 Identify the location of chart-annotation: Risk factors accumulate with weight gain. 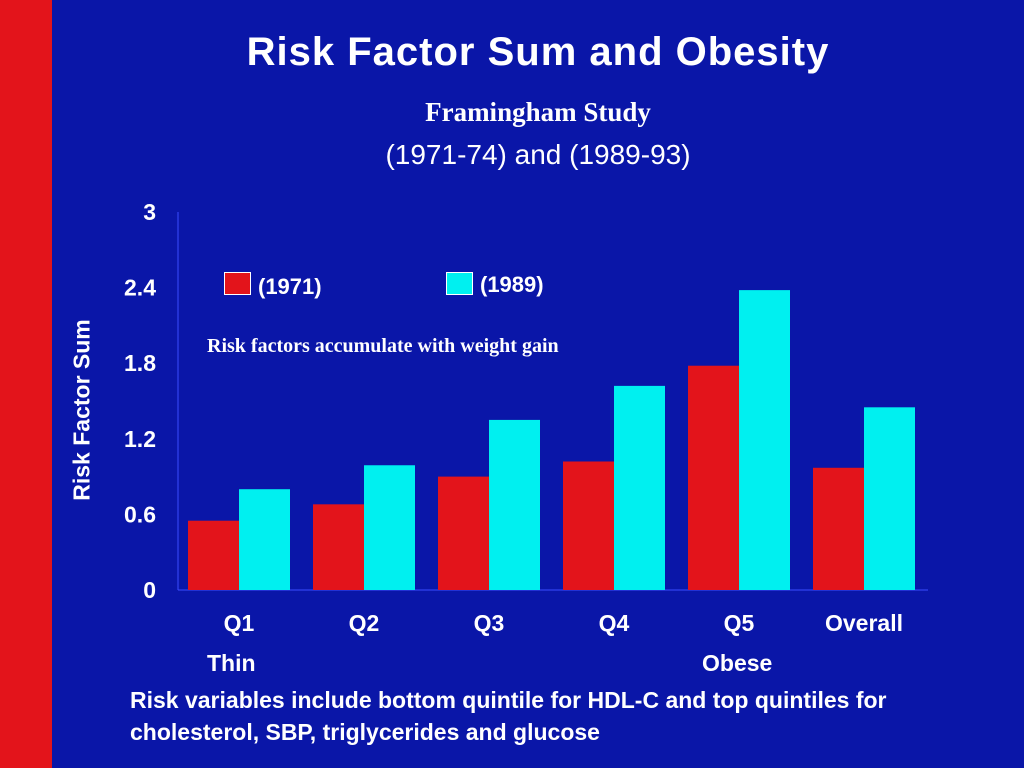
(383, 346).